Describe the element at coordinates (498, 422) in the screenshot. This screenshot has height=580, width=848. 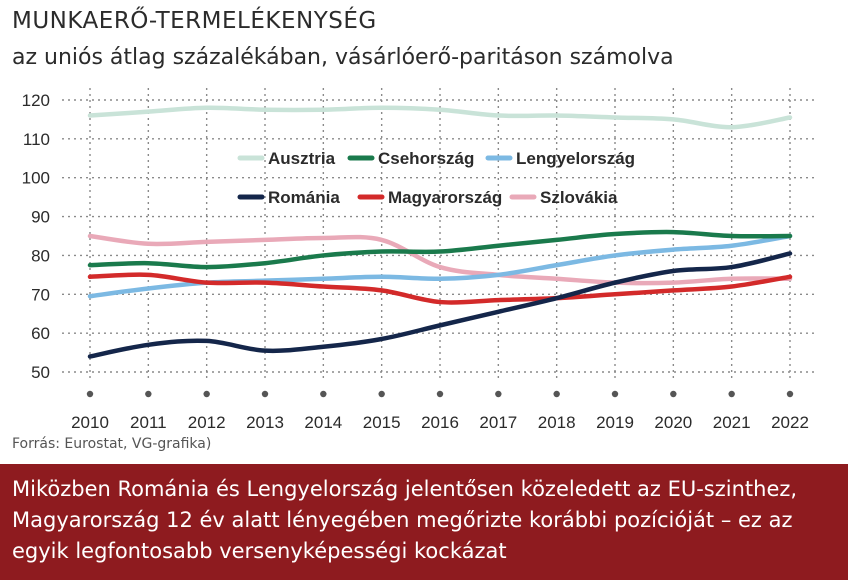
I see `x-tick-label: 2017` at that location.